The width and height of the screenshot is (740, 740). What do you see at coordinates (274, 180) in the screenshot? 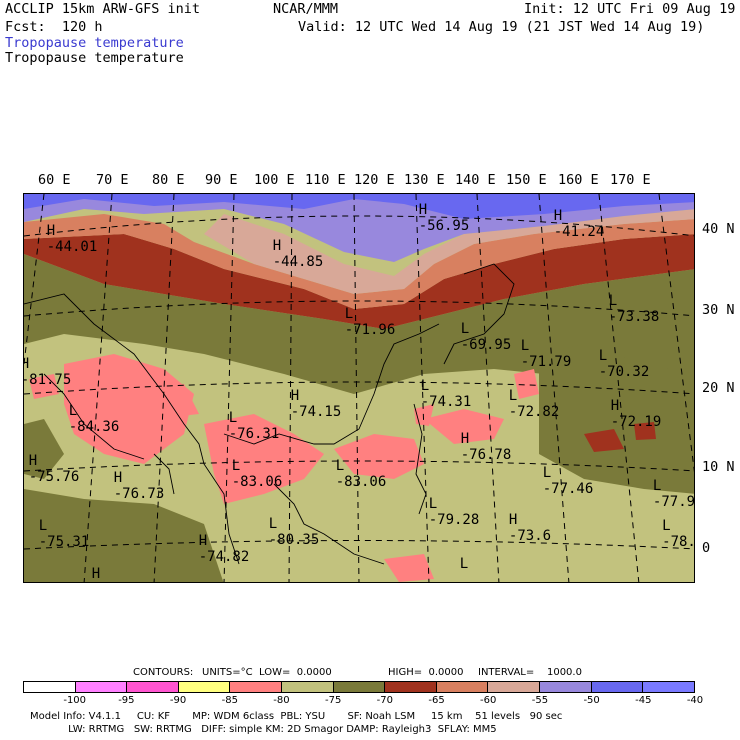
I see `lon-label: 100 E` at bounding box center [274, 180].